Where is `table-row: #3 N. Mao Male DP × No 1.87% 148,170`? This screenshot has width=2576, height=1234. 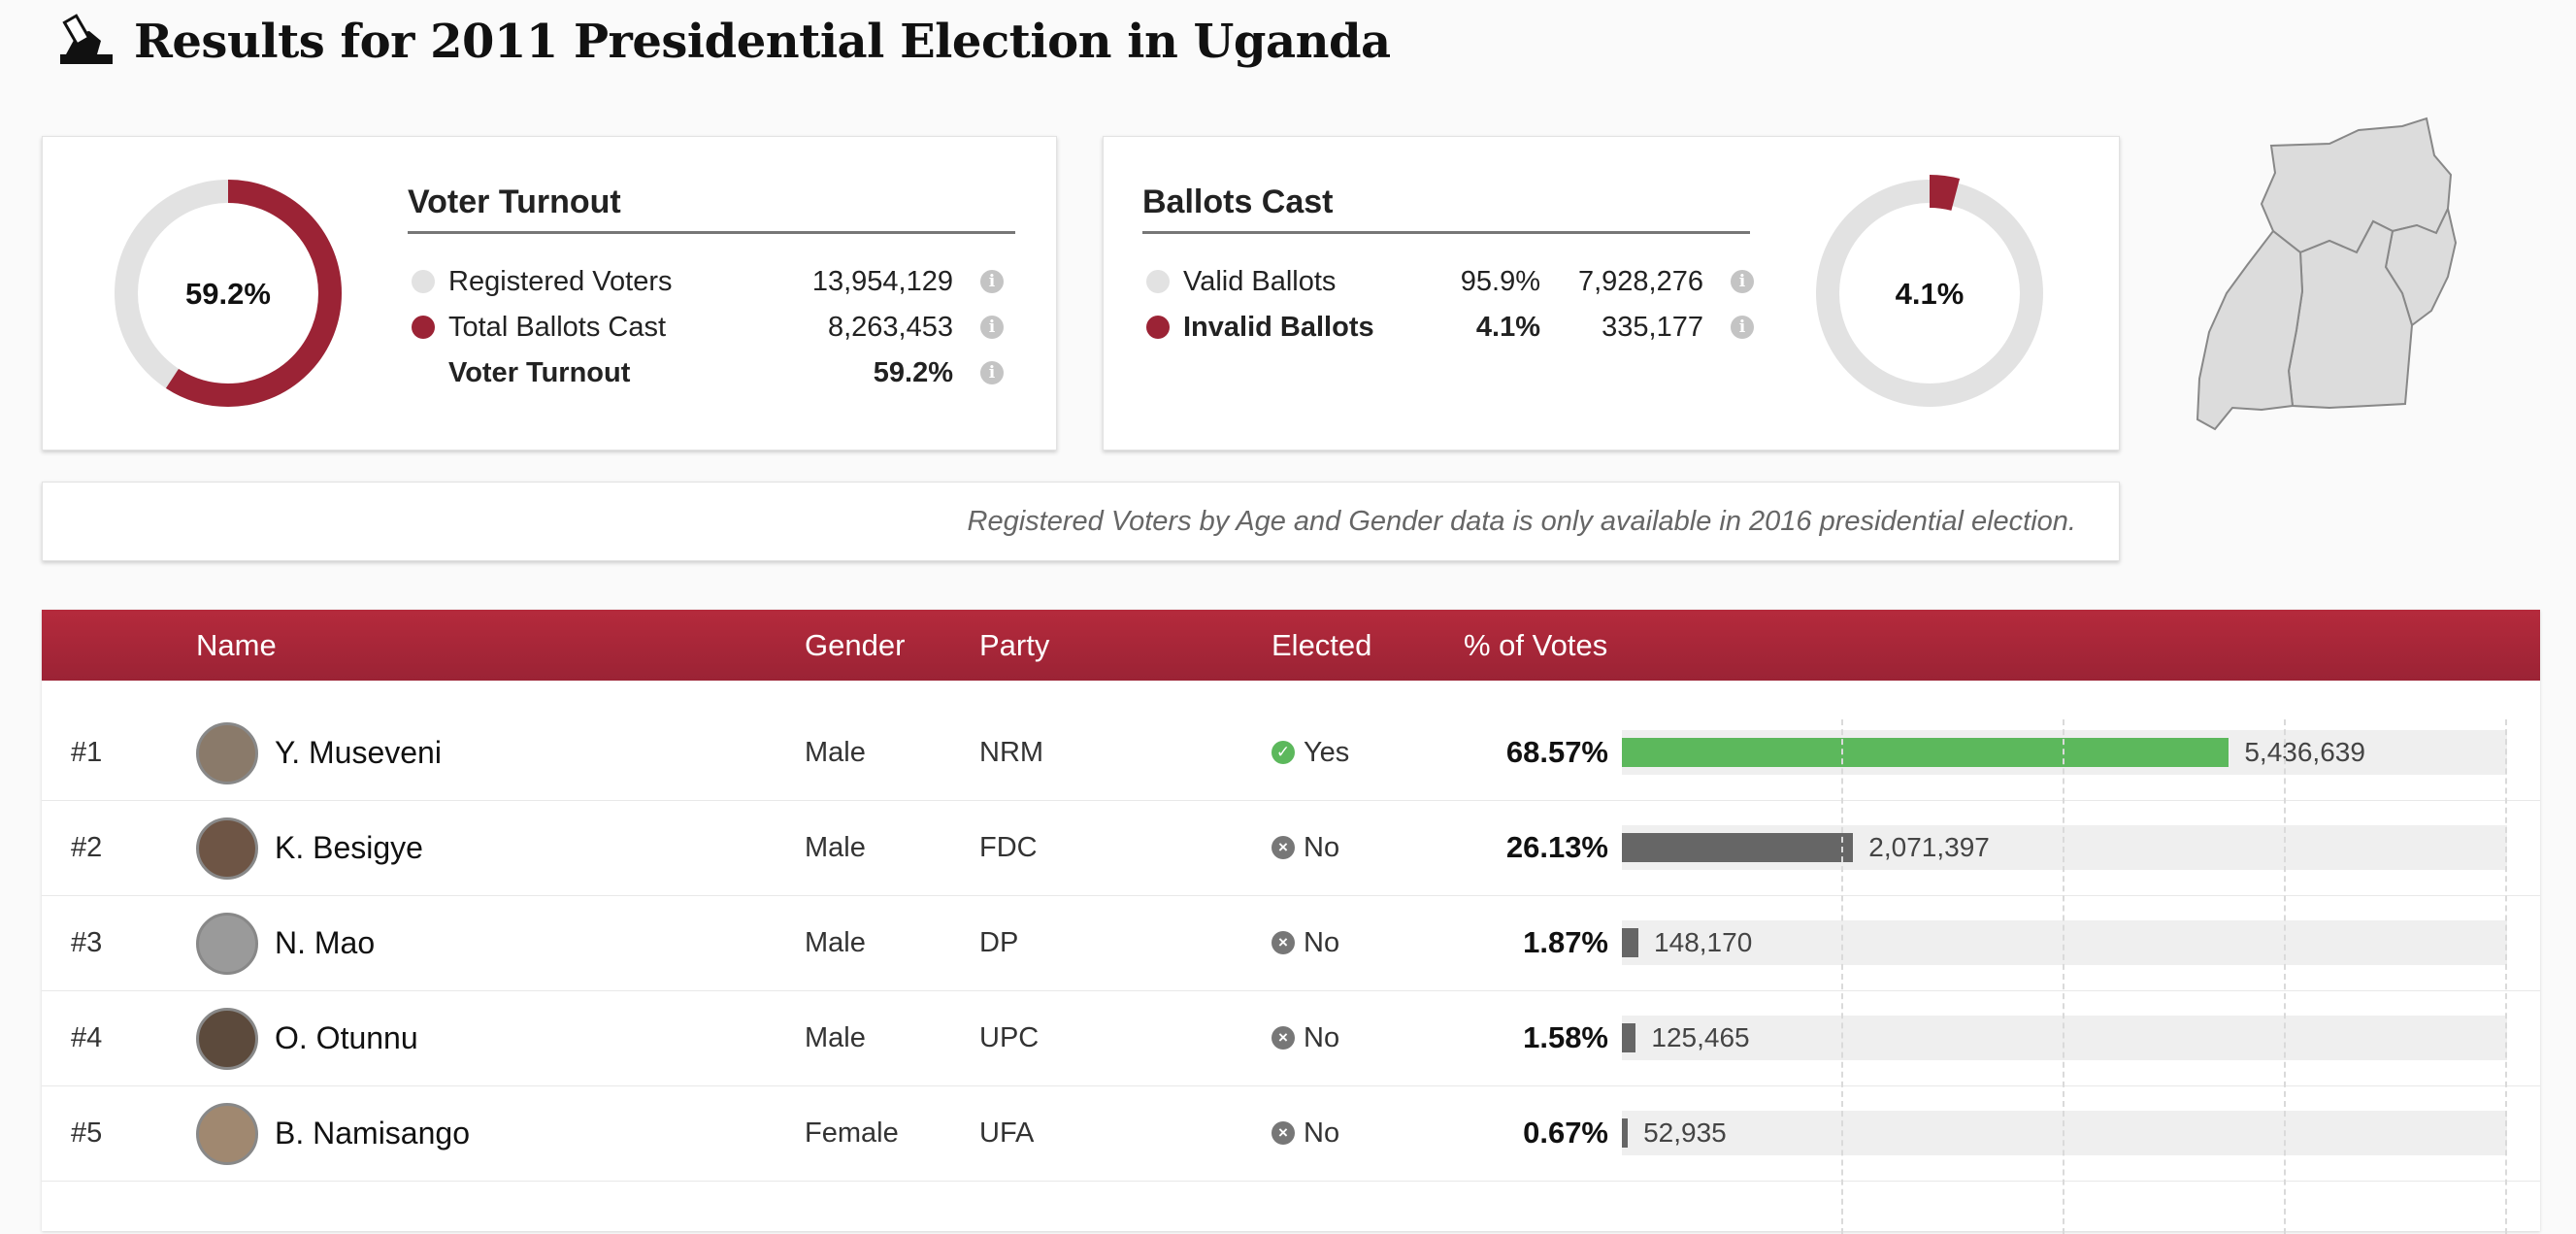 table-row: #3 N. Mao Male DP × No 1.87% 148,170 is located at coordinates (1291, 943).